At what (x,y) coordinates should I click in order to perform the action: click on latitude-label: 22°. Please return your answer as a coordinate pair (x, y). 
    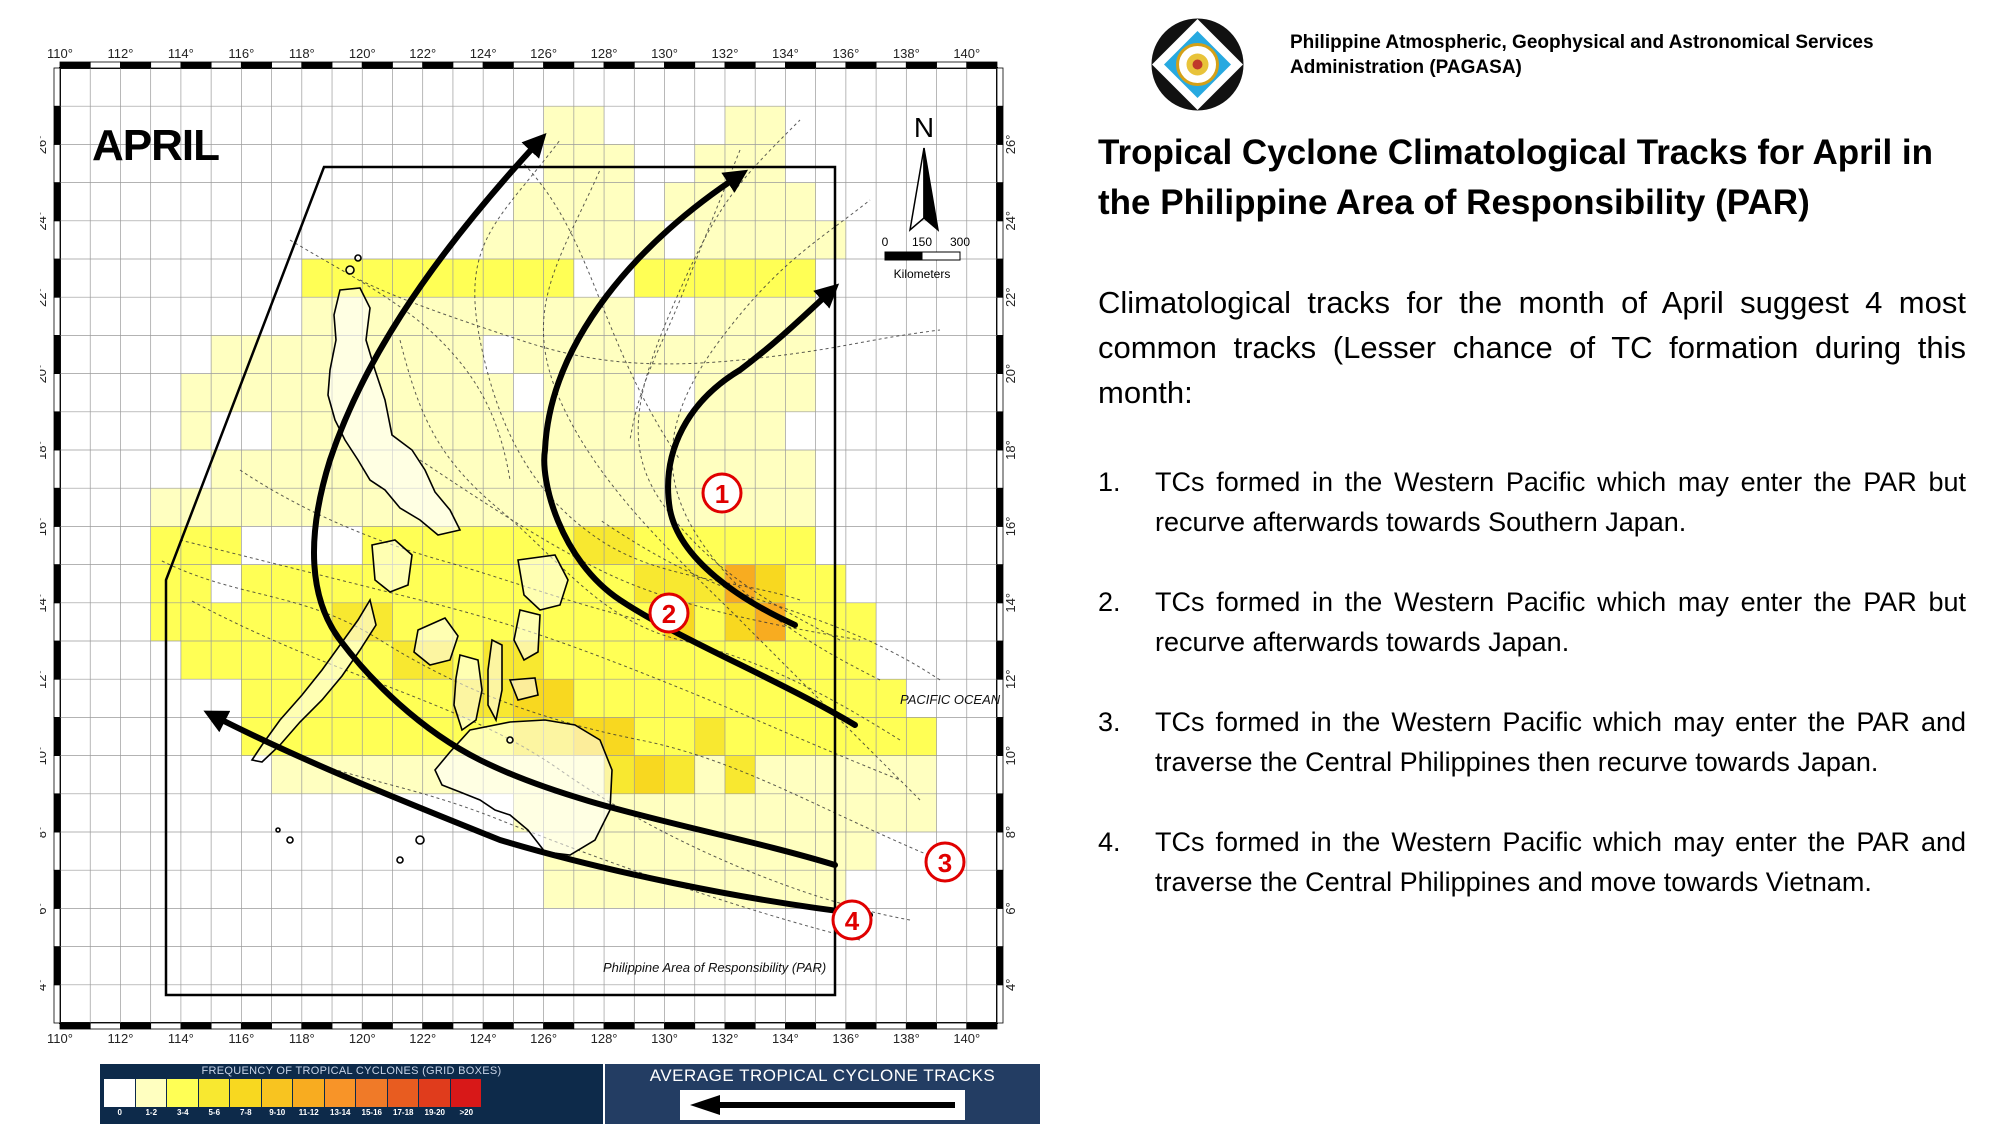
    Looking at the image, I should click on (44, 297).